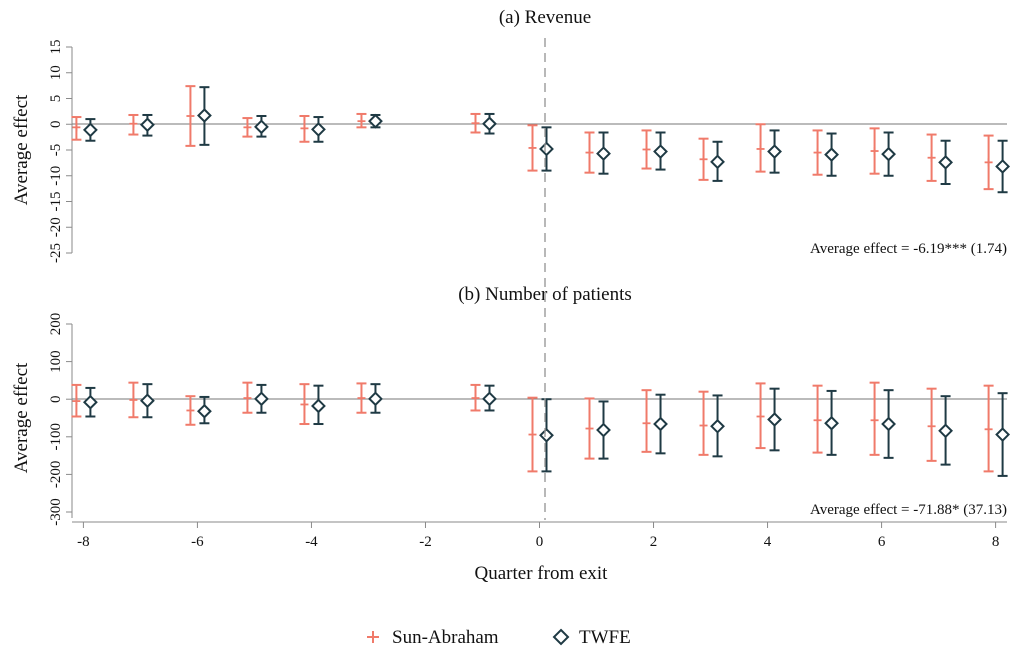  What do you see at coordinates (56, 253) in the screenshot?
I see `y-tick-label: -25` at bounding box center [56, 253].